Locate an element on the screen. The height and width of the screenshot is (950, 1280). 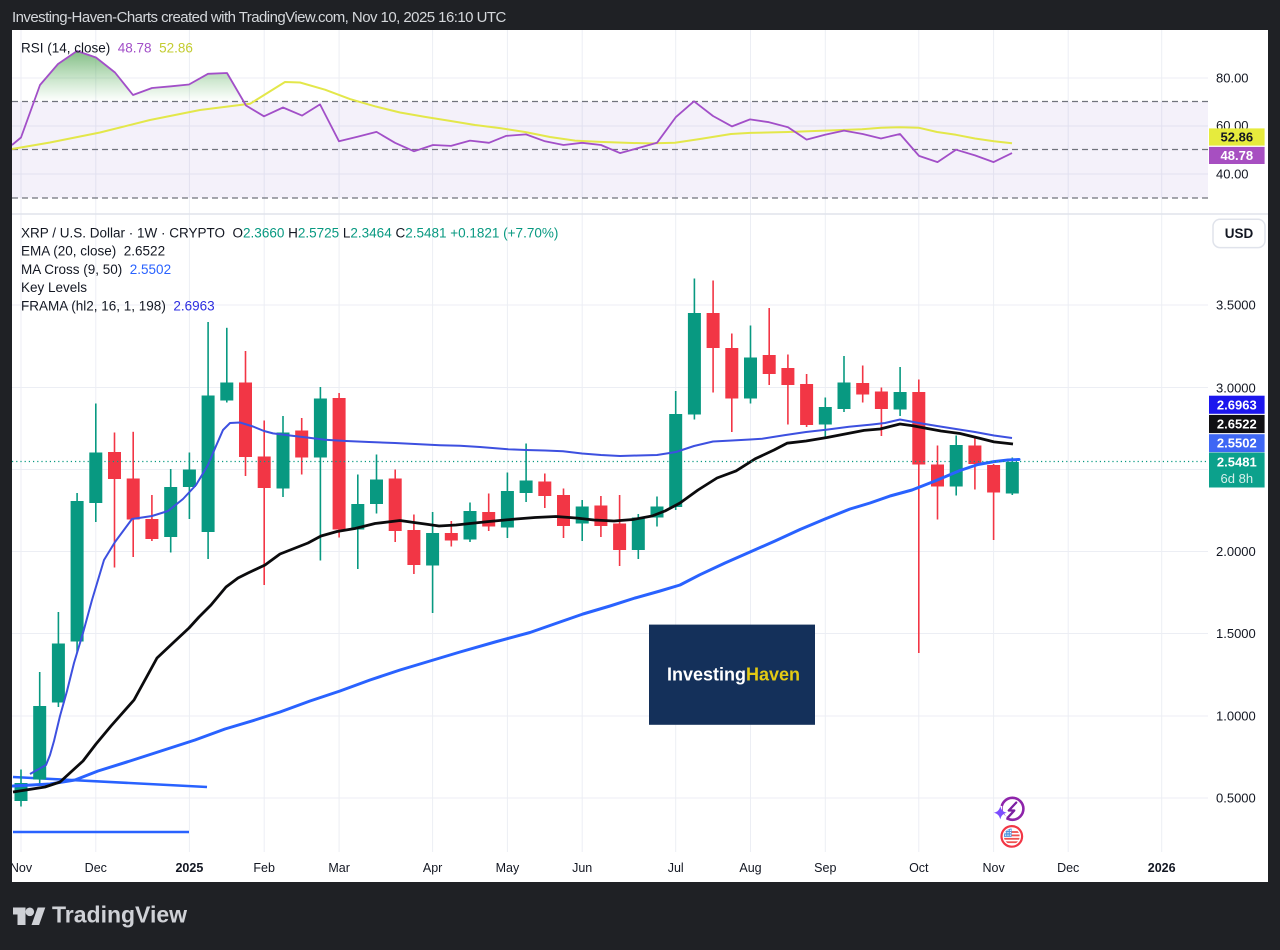
svg-text: InvestingHaven is located at coordinates (733, 675).